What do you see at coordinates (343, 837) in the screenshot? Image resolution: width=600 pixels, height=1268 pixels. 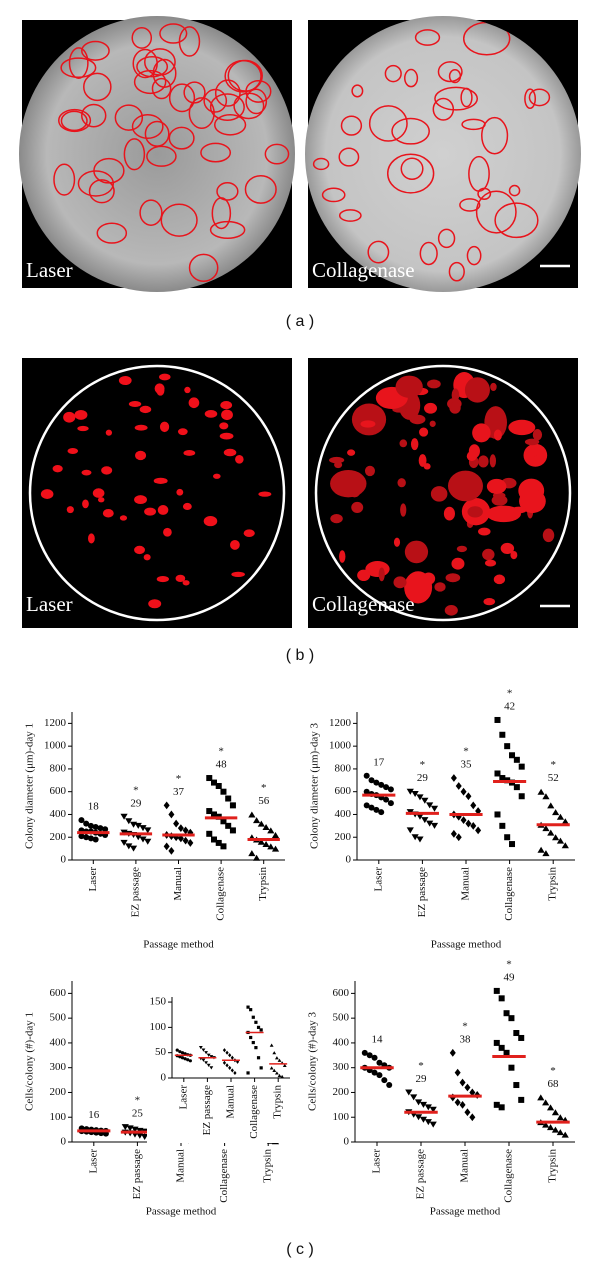 I see `y-tick-label: 200` at bounding box center [343, 837].